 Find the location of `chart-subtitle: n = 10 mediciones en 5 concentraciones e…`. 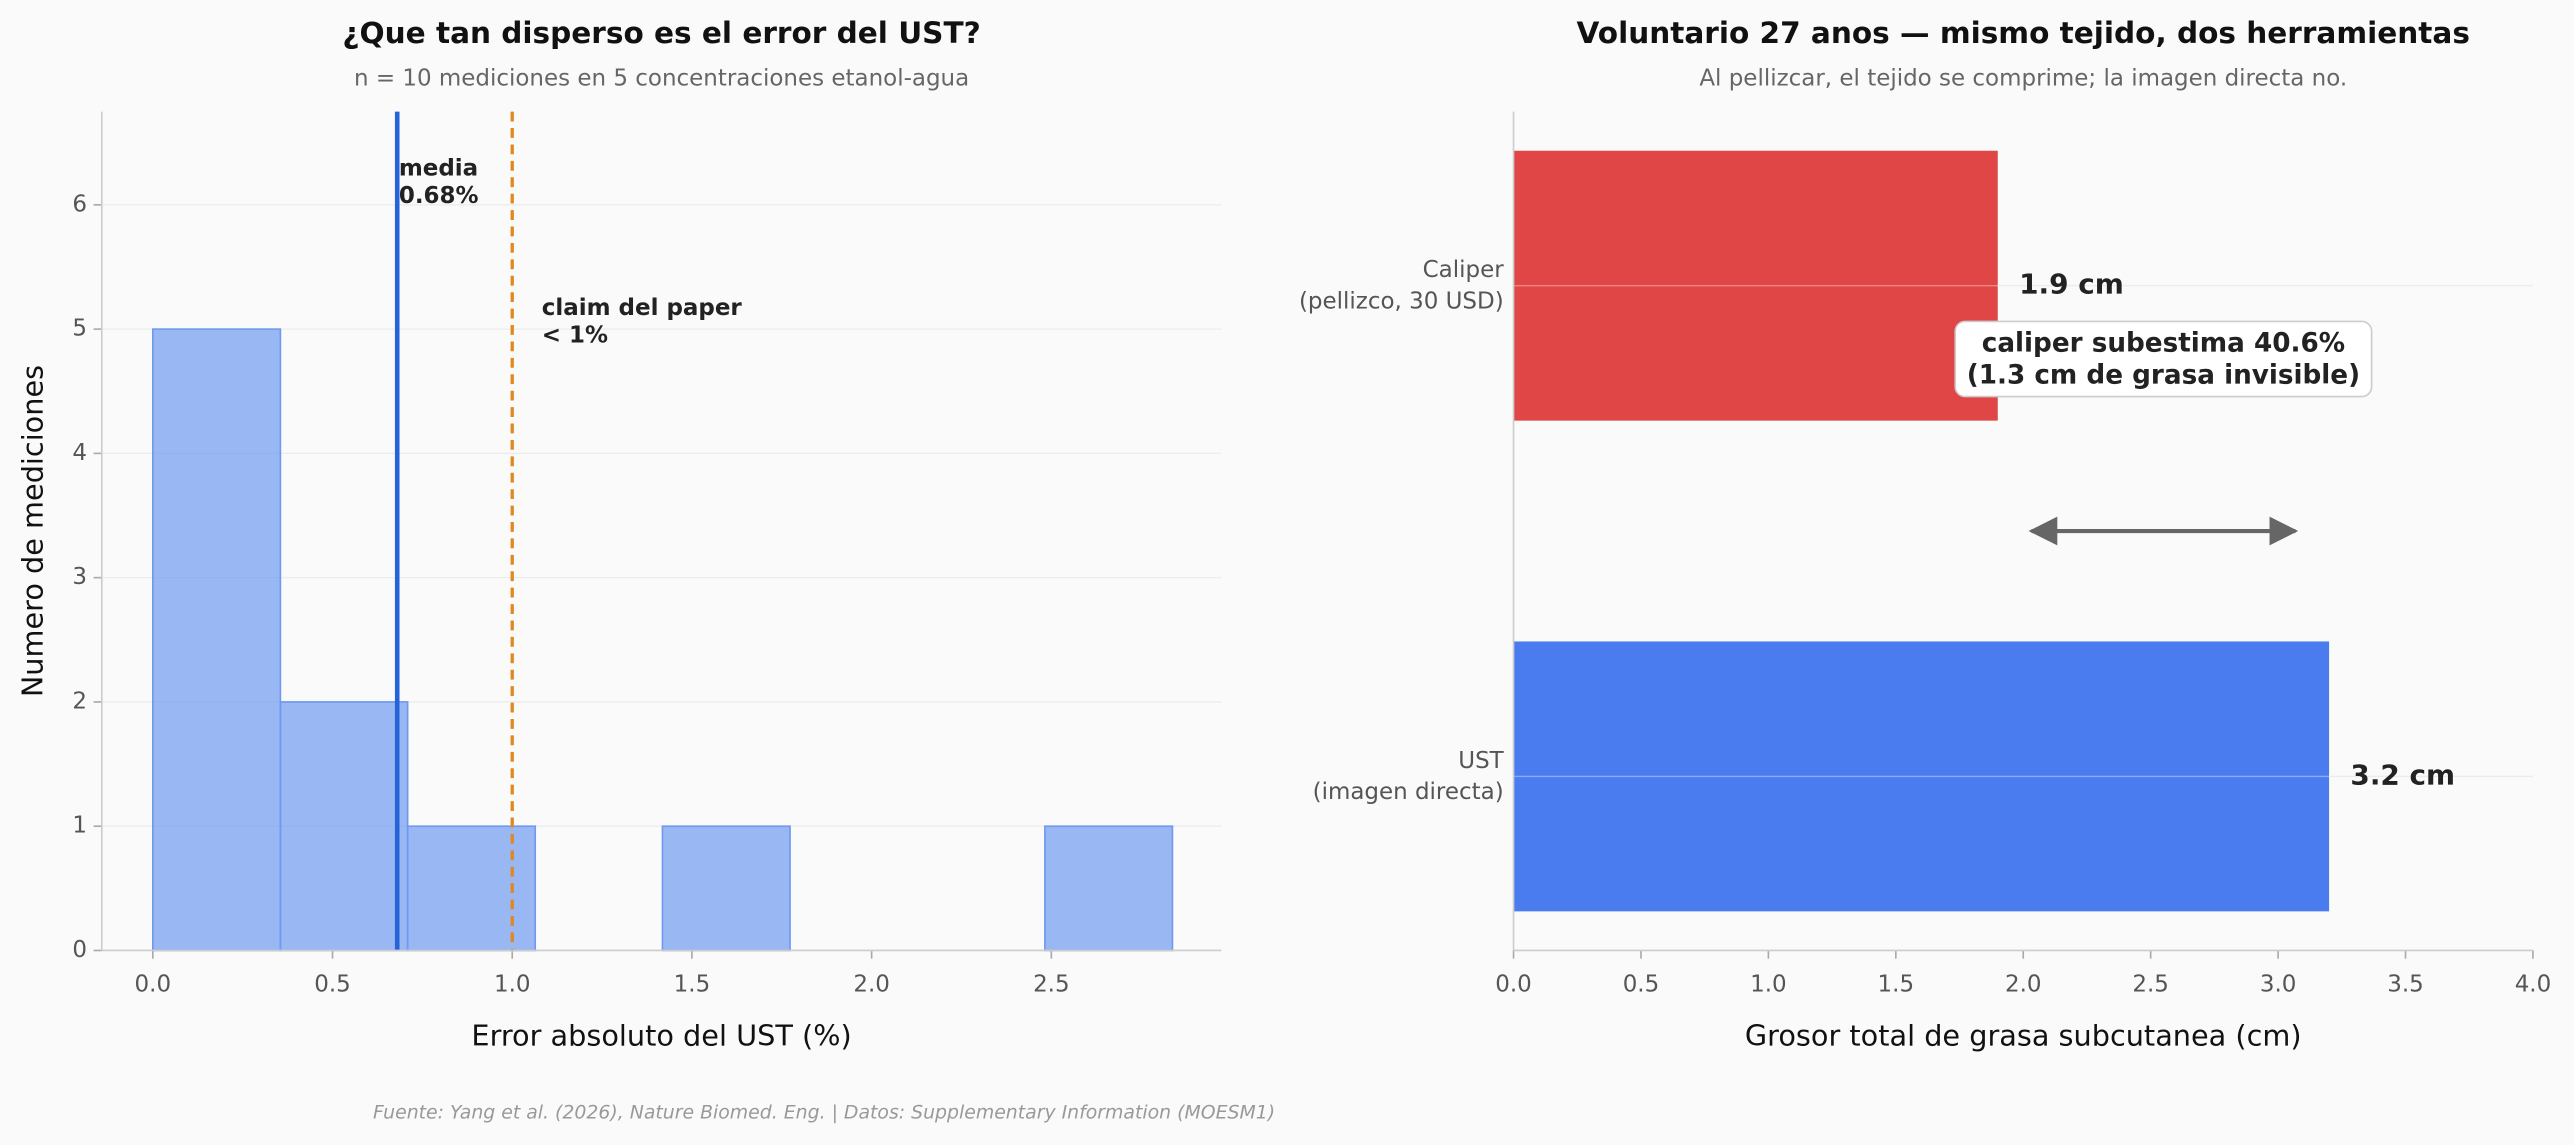

chart-subtitle: n = 10 mediciones en 5 concentraciones e… is located at coordinates (661, 78).